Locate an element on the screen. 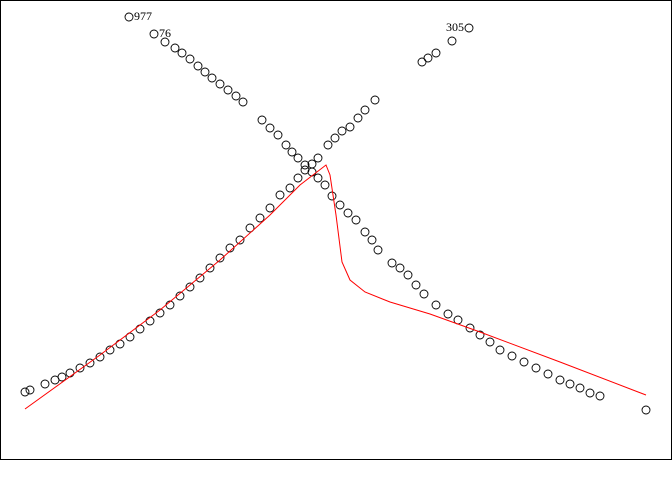 This screenshot has height=480, width=672. point-label: 977 is located at coordinates (143, 16).